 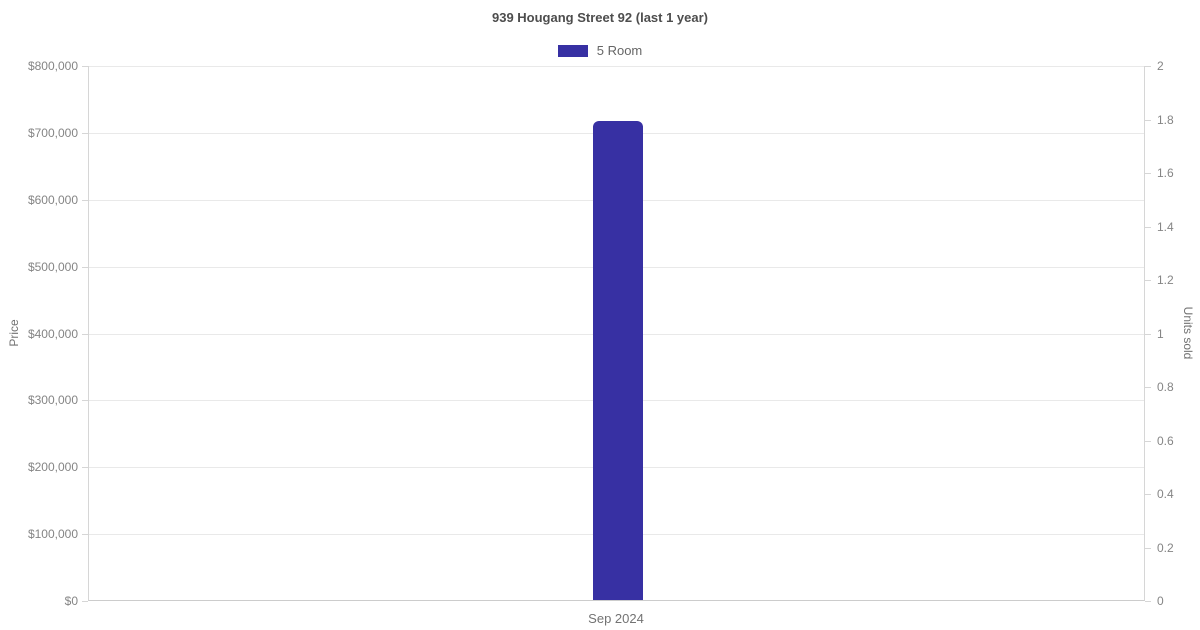 I want to click on price-tick-label: $200,000, so click(x=52, y=467).